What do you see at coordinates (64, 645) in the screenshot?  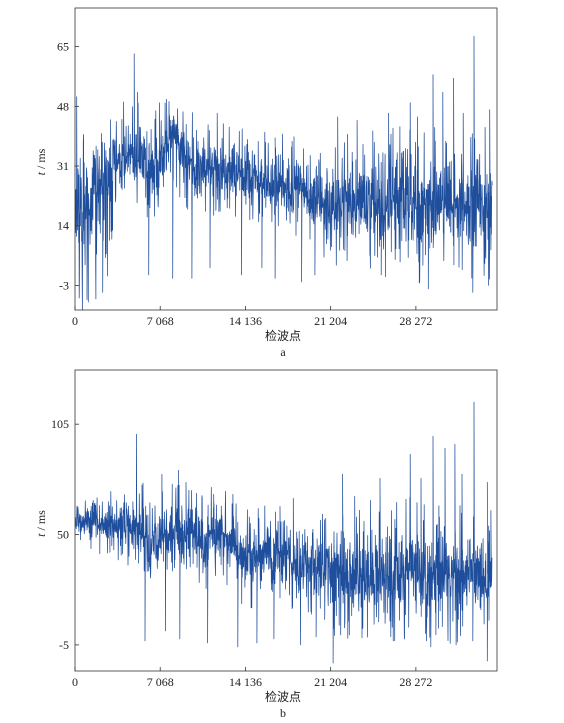 I see `y-tick-label: -5` at bounding box center [64, 645].